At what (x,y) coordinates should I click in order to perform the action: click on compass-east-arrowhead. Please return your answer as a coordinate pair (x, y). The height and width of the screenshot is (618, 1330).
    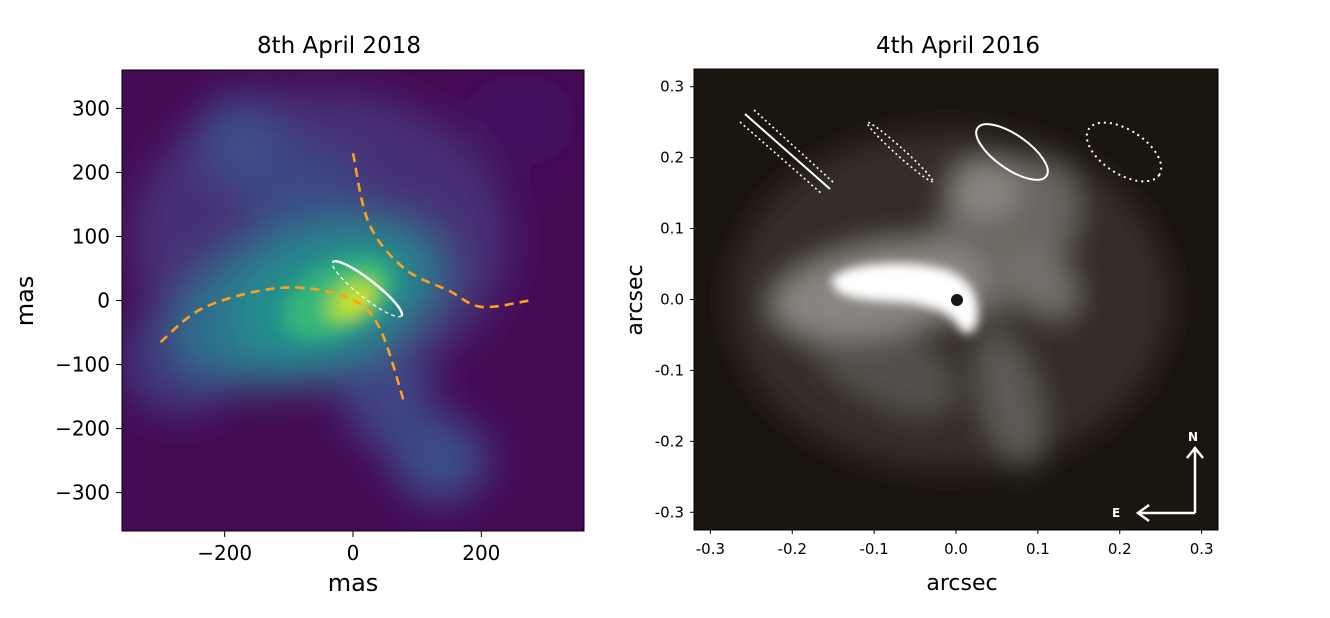
    Looking at the image, I should click on (1142, 513).